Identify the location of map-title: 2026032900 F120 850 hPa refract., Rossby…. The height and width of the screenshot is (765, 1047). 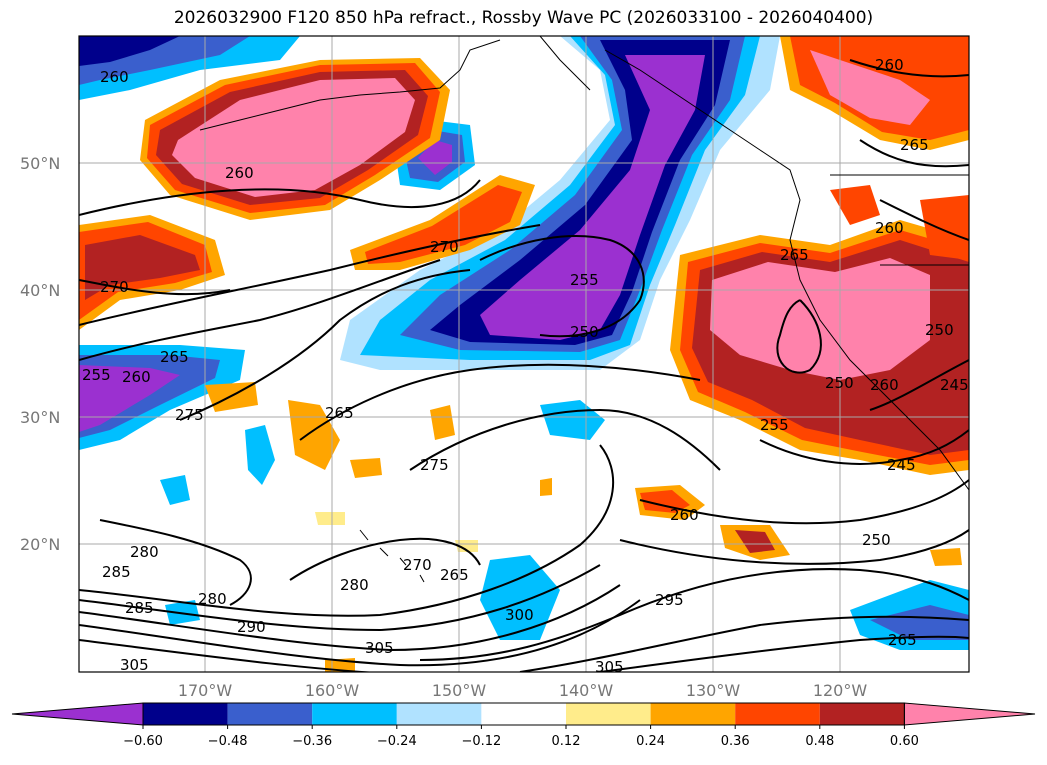
(523, 18).